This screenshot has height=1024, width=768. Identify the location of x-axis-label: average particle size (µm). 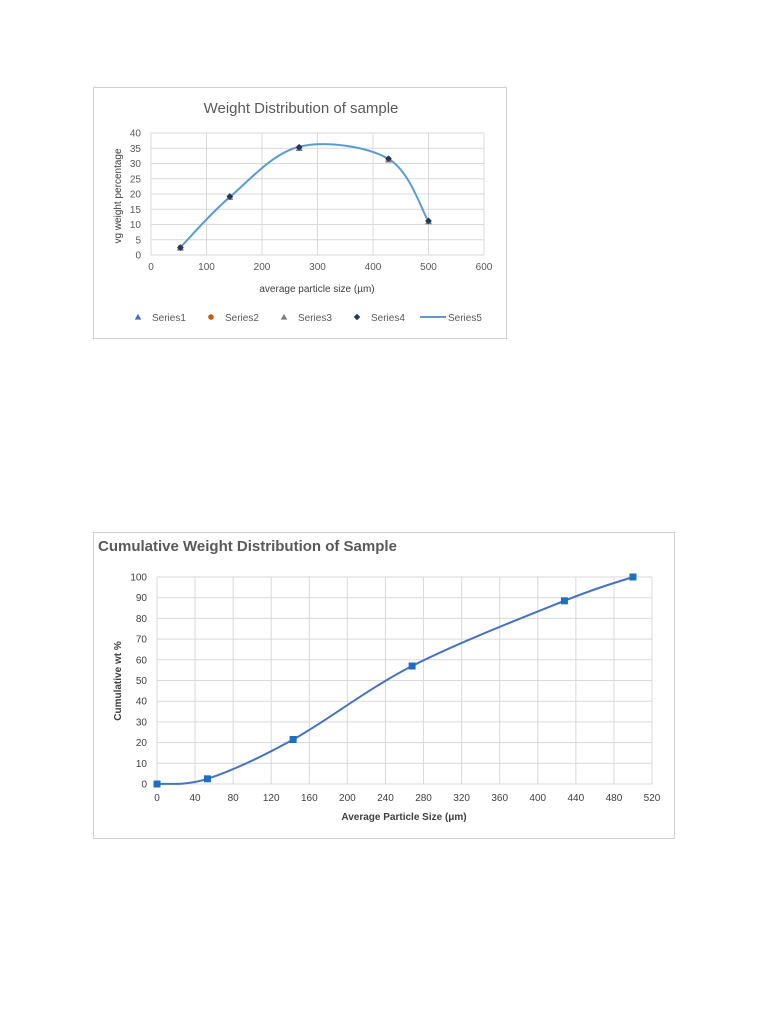
(316, 289).